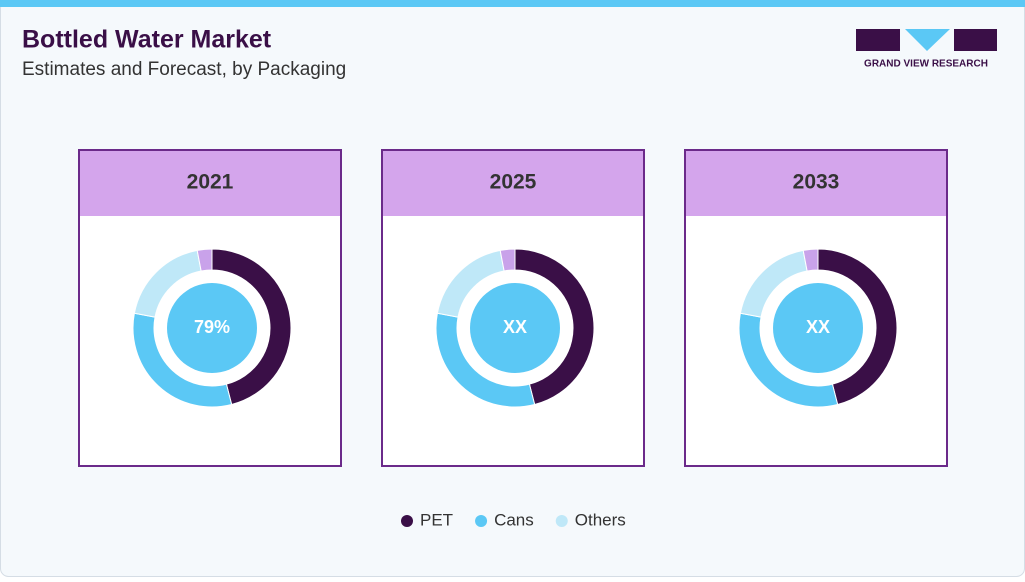 The width and height of the screenshot is (1025, 582). I want to click on logo-r, so click(975, 40).